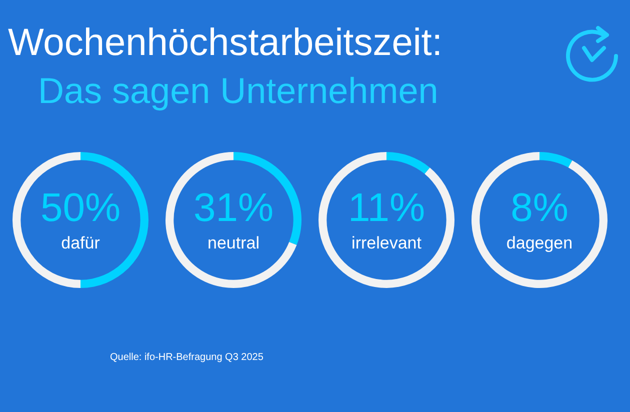 The image size is (630, 412). Describe the element at coordinates (225, 43) in the screenshot. I see `text: Wochenhöchstarbeitszeit:` at that location.